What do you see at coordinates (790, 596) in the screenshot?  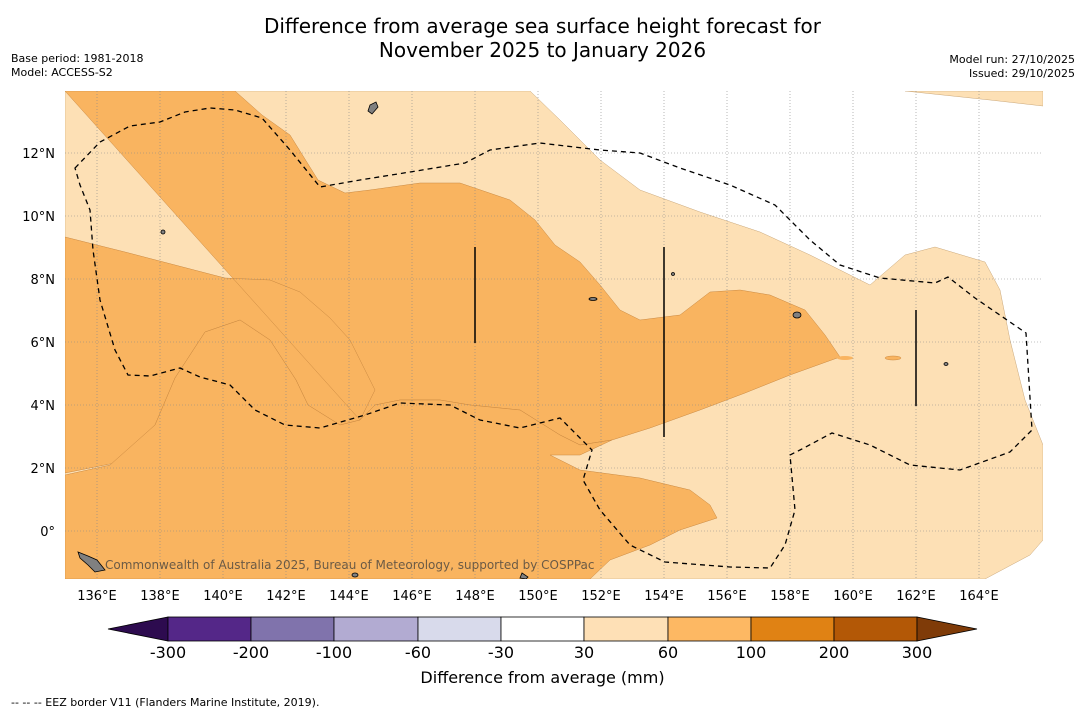 I see `lon-label: 158°E` at bounding box center [790, 596].